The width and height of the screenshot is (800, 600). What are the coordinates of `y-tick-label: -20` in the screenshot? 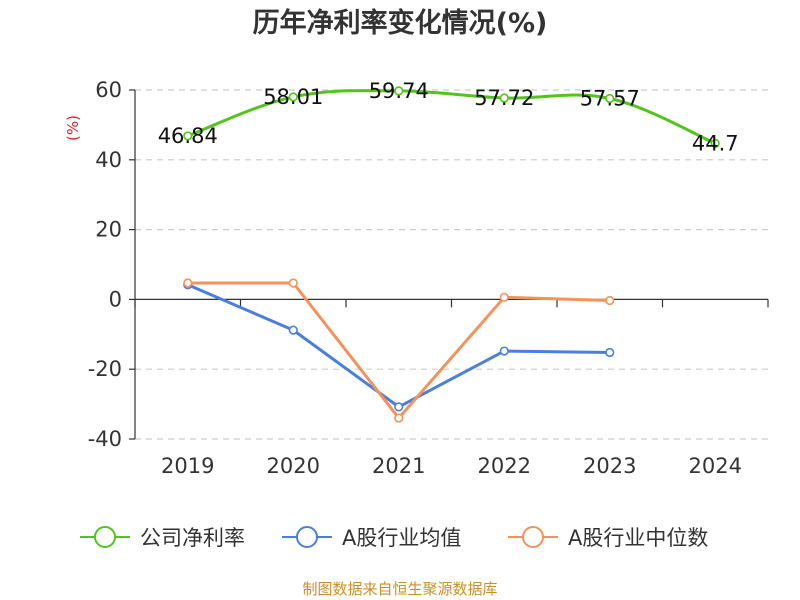 It's located at (105, 369).